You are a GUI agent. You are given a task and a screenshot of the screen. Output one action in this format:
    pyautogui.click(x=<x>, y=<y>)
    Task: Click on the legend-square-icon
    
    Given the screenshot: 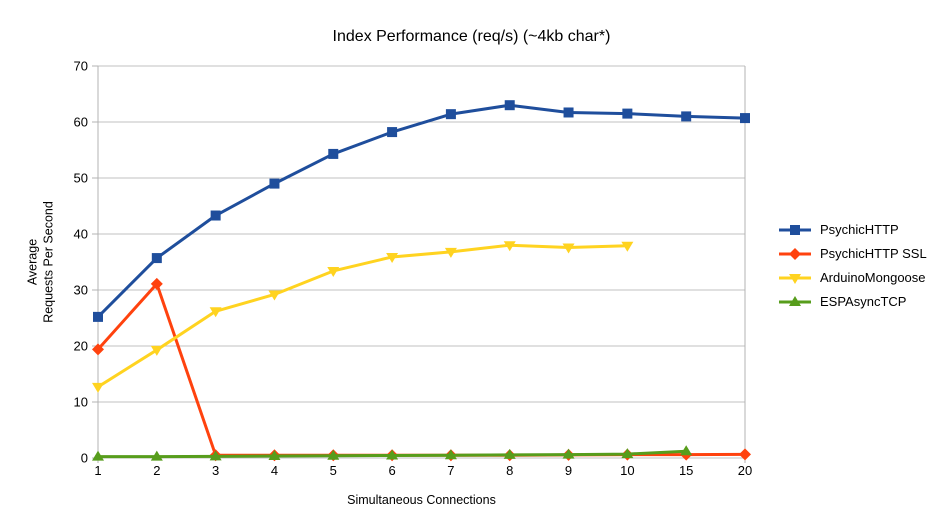 What is the action you would take?
    pyautogui.click(x=795, y=229)
    